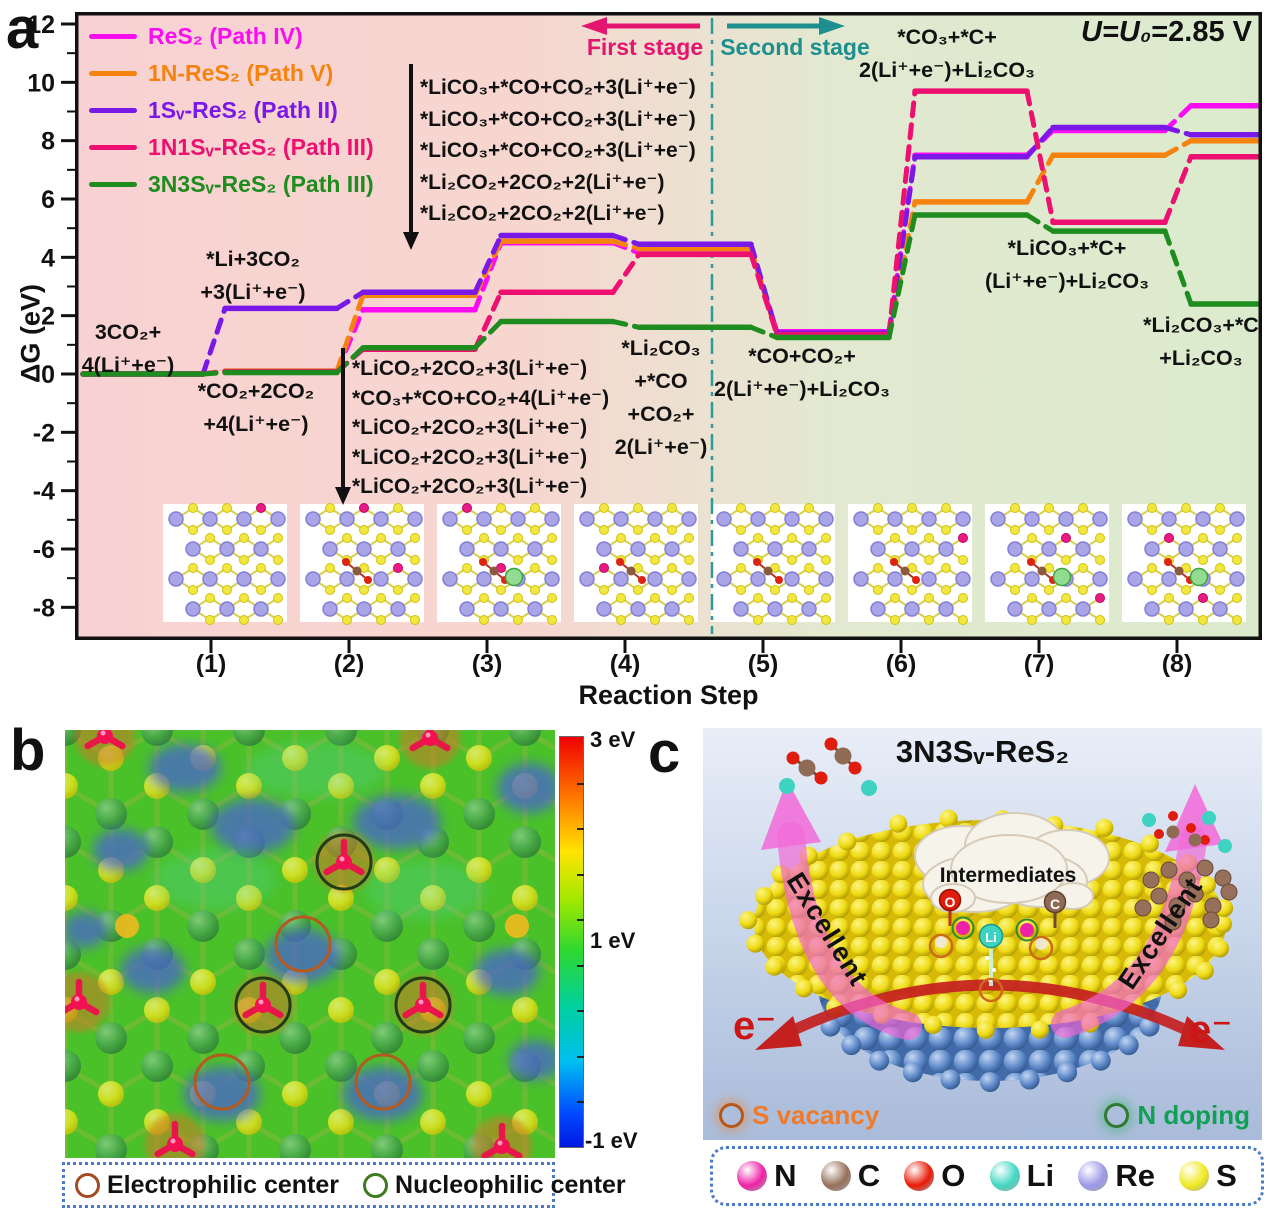 The image size is (1269, 1212). What do you see at coordinates (755, 1026) in the screenshot?
I see `electron-label-left: e⁻` at bounding box center [755, 1026].